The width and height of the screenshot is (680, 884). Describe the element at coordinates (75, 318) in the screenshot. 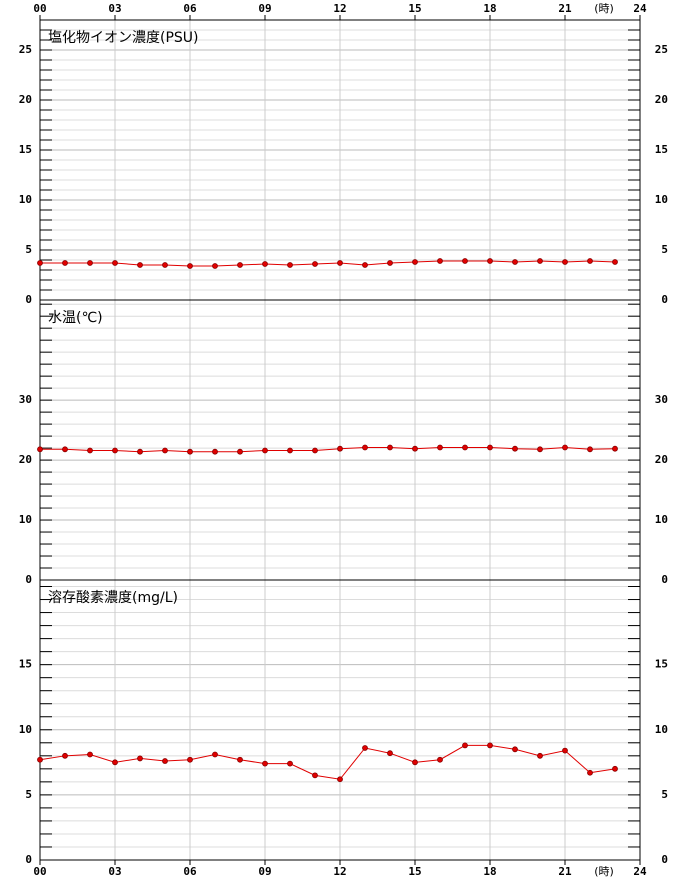

I see `panel-title: 水温(℃)` at that location.